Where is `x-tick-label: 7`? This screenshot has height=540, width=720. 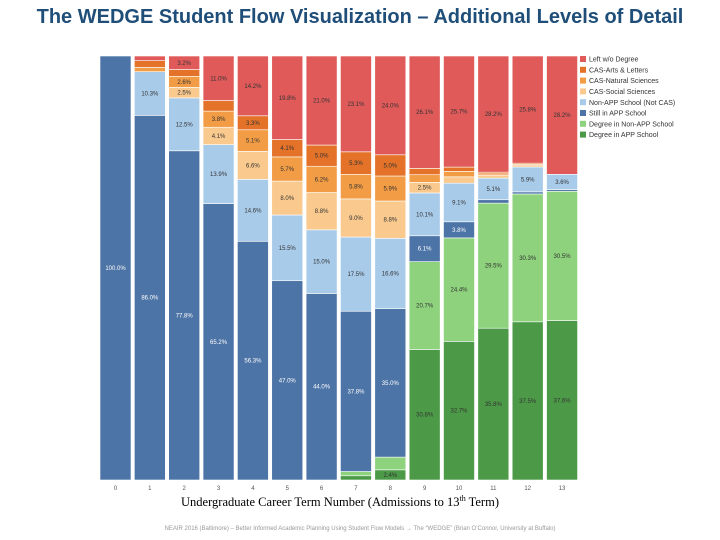
x-tick-label: 7 is located at coordinates (356, 489).